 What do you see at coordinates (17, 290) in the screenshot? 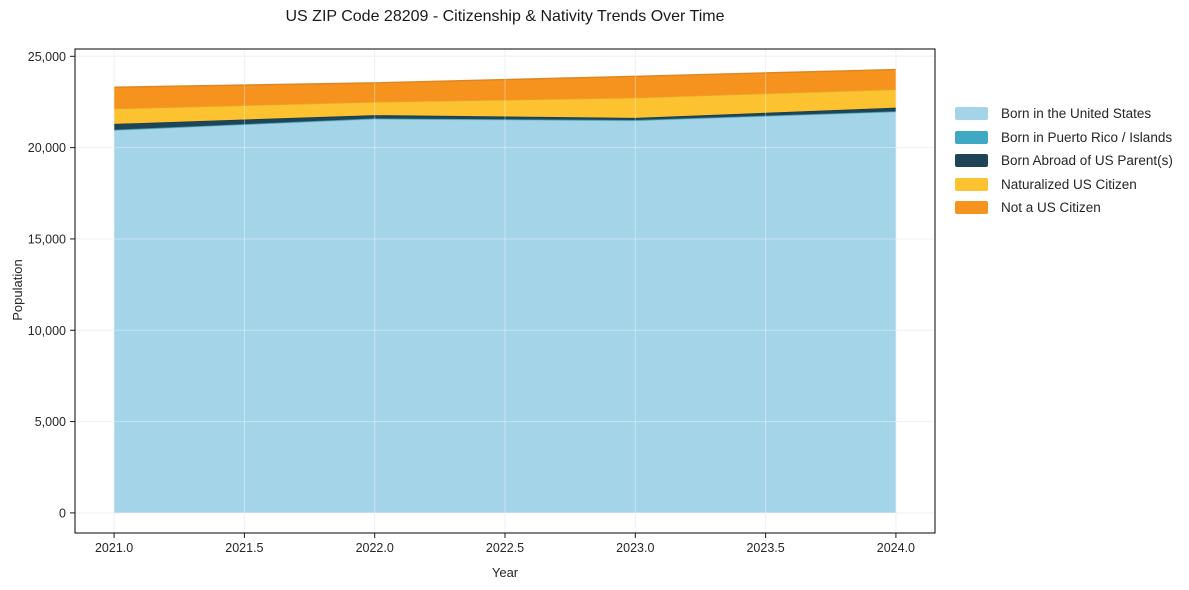
I see `y-axis-label: Population` at bounding box center [17, 290].